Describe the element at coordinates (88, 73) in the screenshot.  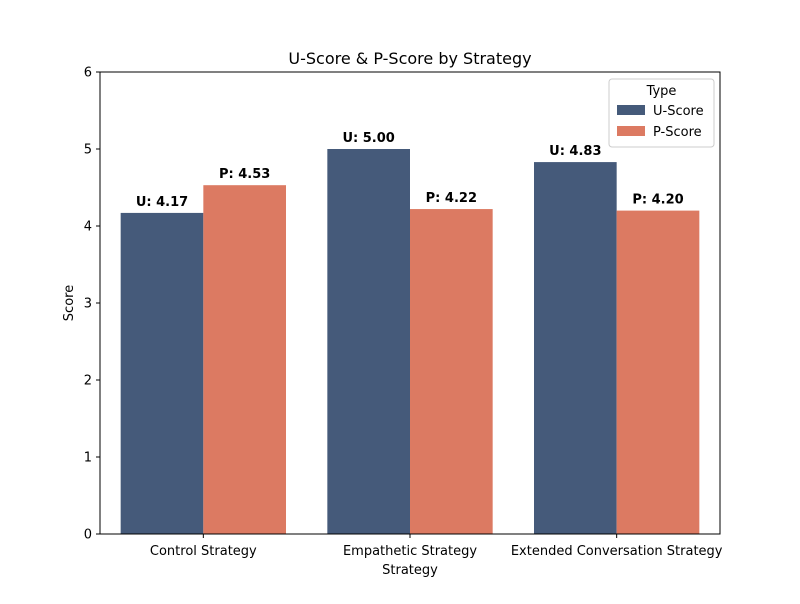
I see `y-tick-label: 6` at that location.